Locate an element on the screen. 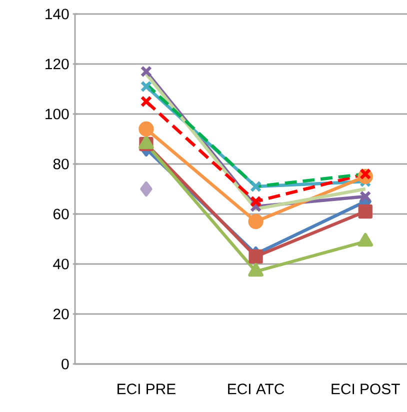  y-tick-label: 100 is located at coordinates (57, 114).